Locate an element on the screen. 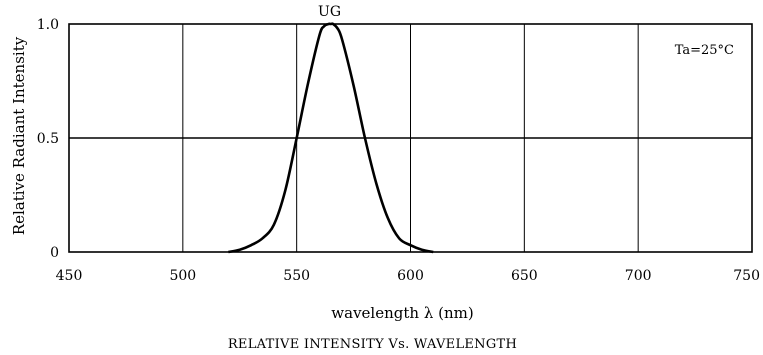 The image size is (763, 355). x-tick-label: 600 is located at coordinates (410, 276).